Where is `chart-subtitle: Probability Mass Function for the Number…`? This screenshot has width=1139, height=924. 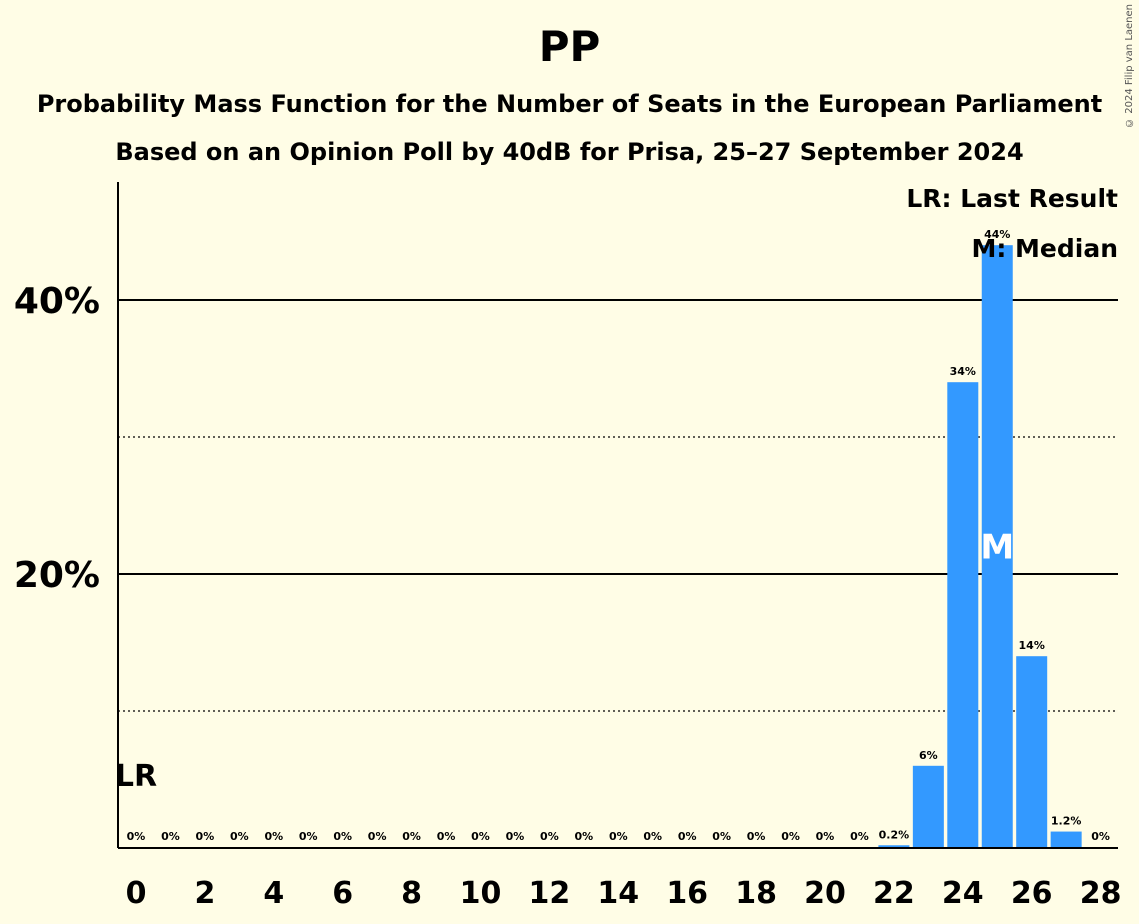
chart-subtitle: Probability Mass Function for the Number… is located at coordinates (569, 104).